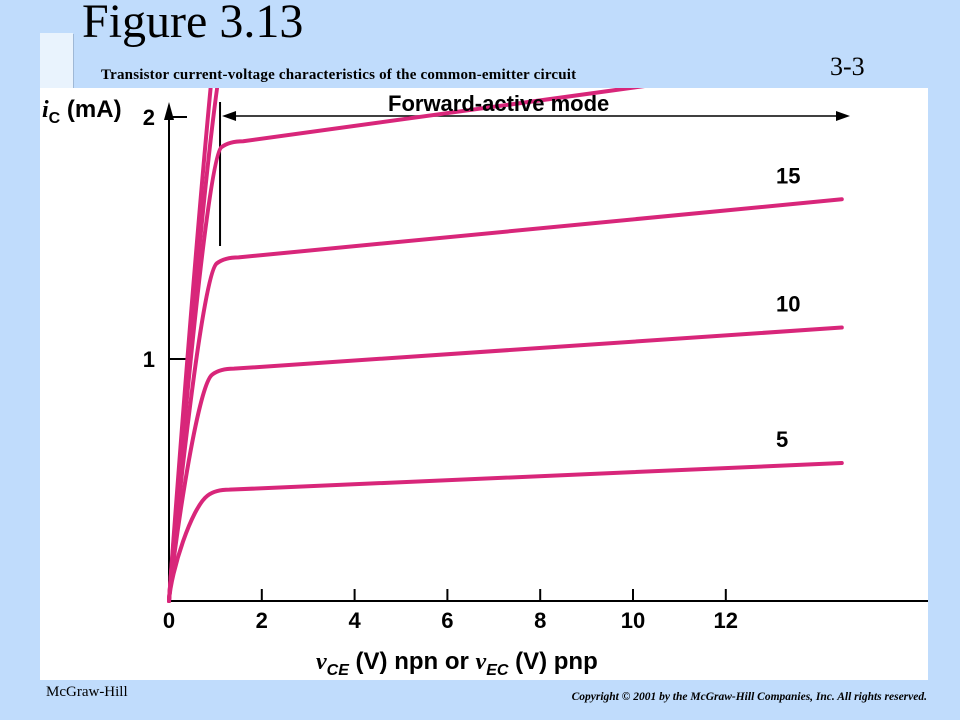 The image size is (960, 720). I want to click on active-mode-arrow-right, so click(843, 116).